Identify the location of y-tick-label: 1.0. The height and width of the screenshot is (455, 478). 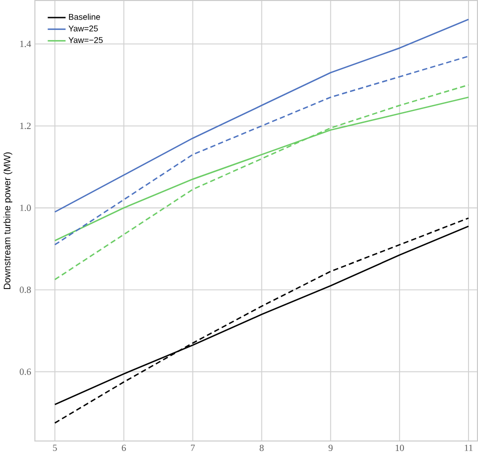
(25, 208).